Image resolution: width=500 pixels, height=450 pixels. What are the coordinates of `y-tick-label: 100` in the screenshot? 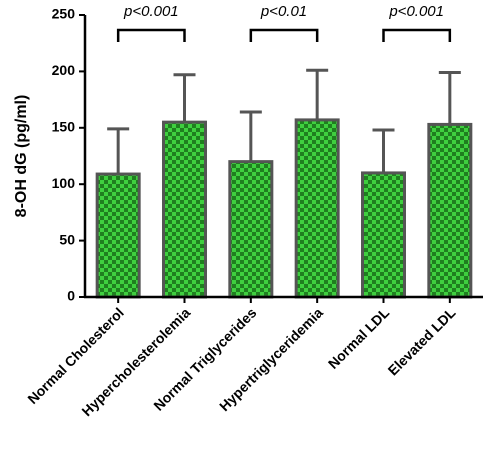 It's located at (64, 183).